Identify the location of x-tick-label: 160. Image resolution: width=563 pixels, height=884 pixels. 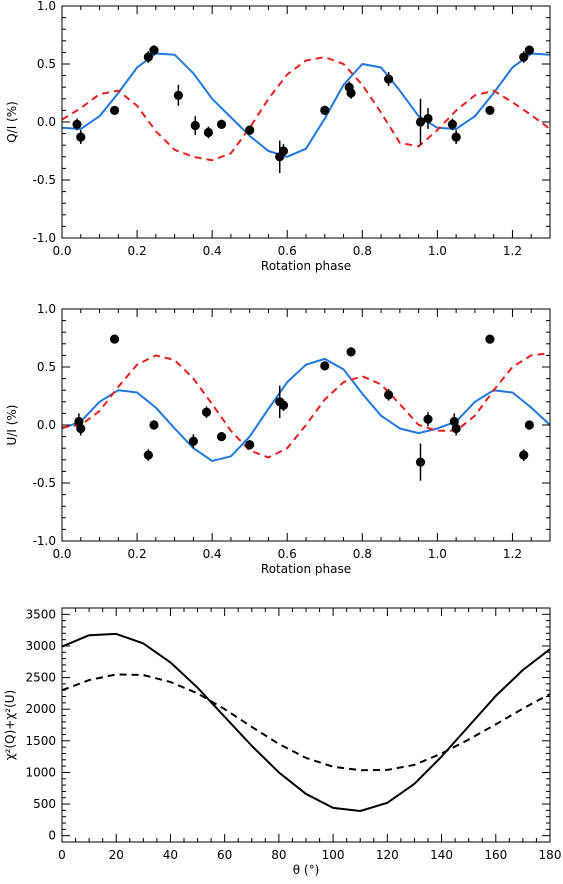
(495, 855).